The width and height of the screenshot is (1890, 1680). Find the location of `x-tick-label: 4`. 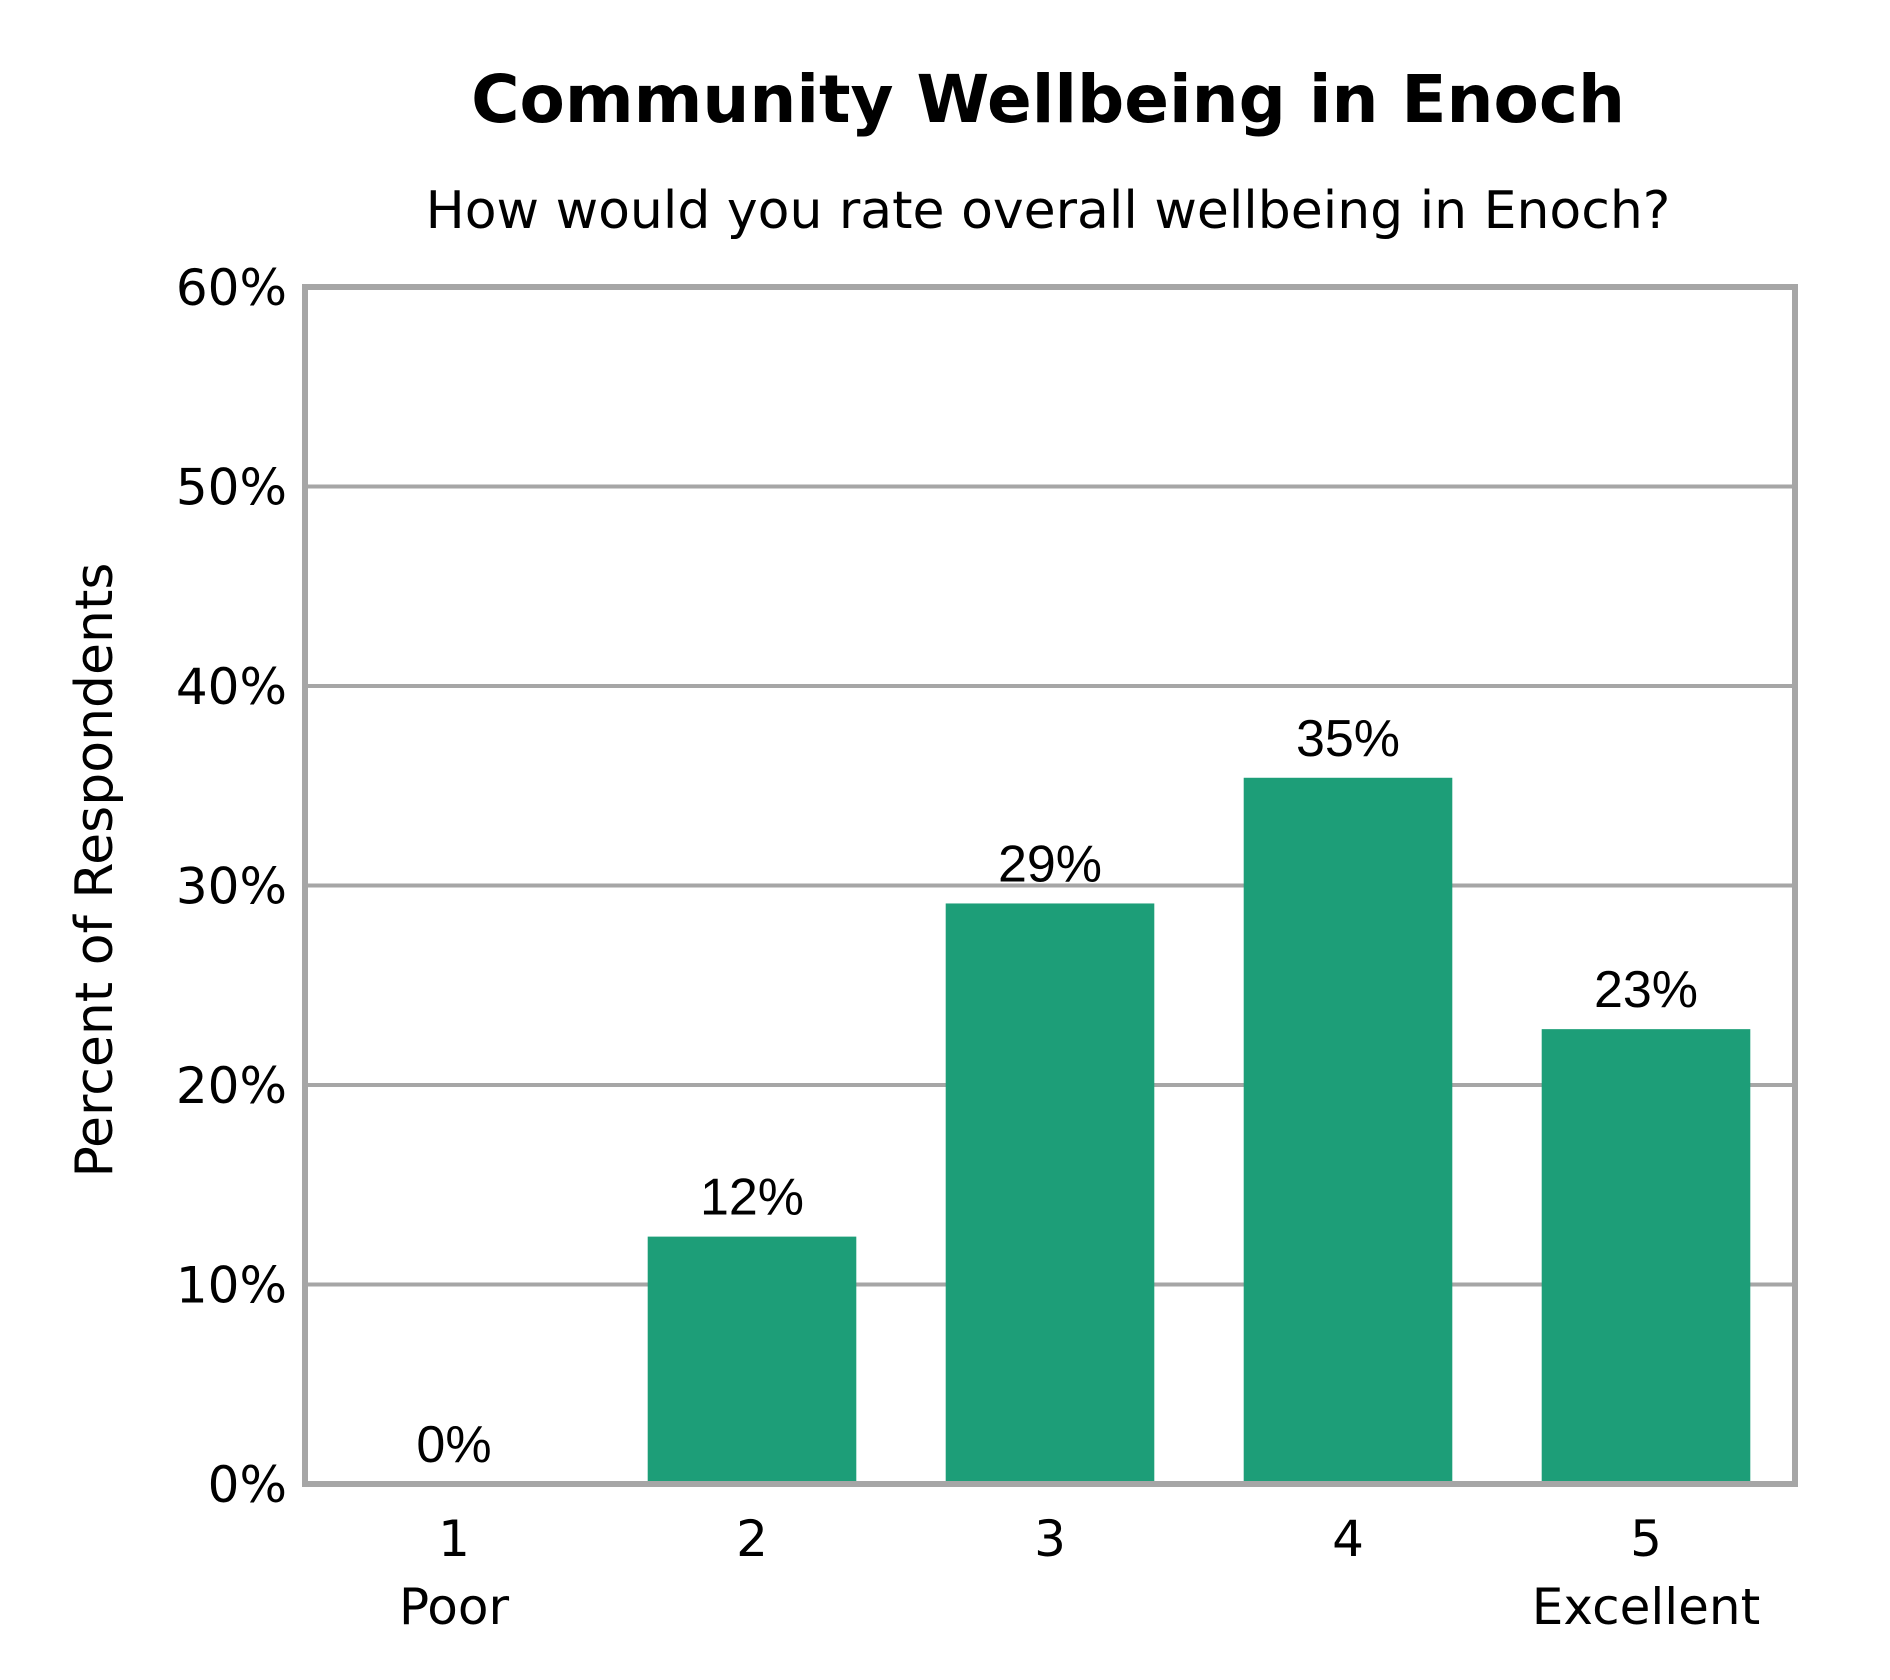

x-tick-label: 4 is located at coordinates (1348, 1539).